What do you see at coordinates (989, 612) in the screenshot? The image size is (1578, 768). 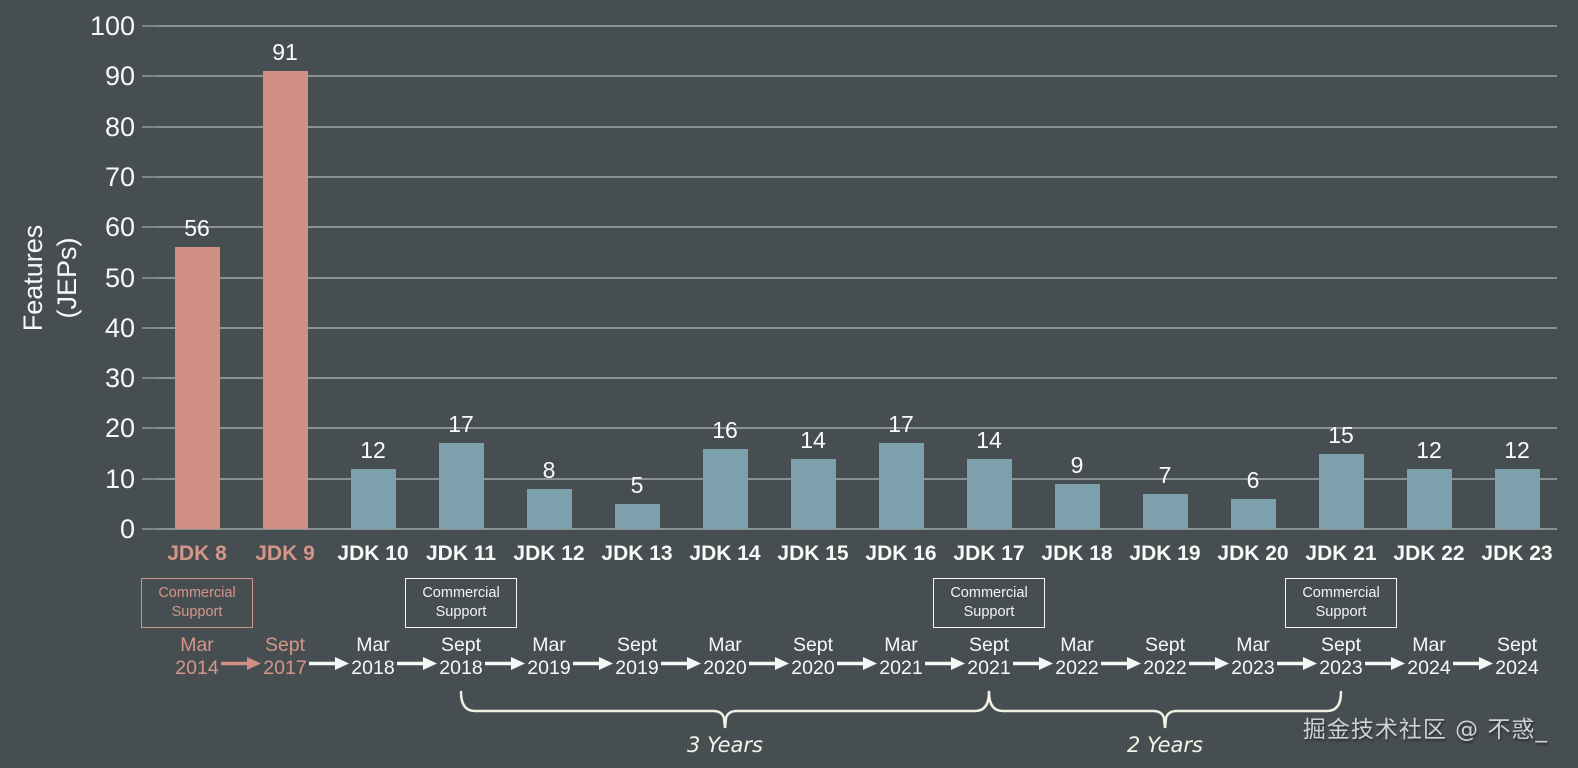 I see `commercial-support-label: Support` at bounding box center [989, 612].